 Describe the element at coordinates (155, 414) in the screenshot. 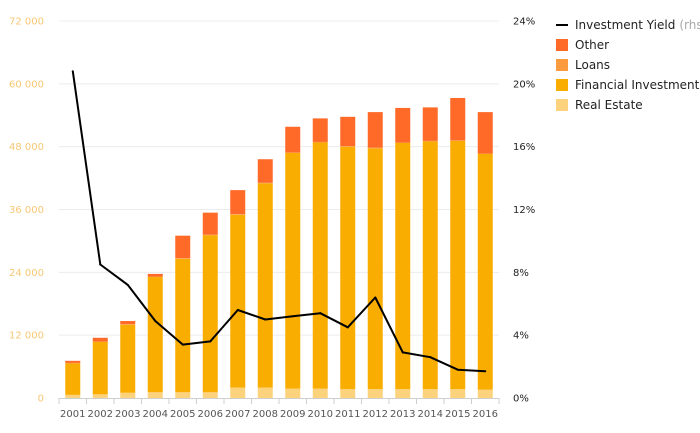

I see `x-tick-label: 2004` at that location.